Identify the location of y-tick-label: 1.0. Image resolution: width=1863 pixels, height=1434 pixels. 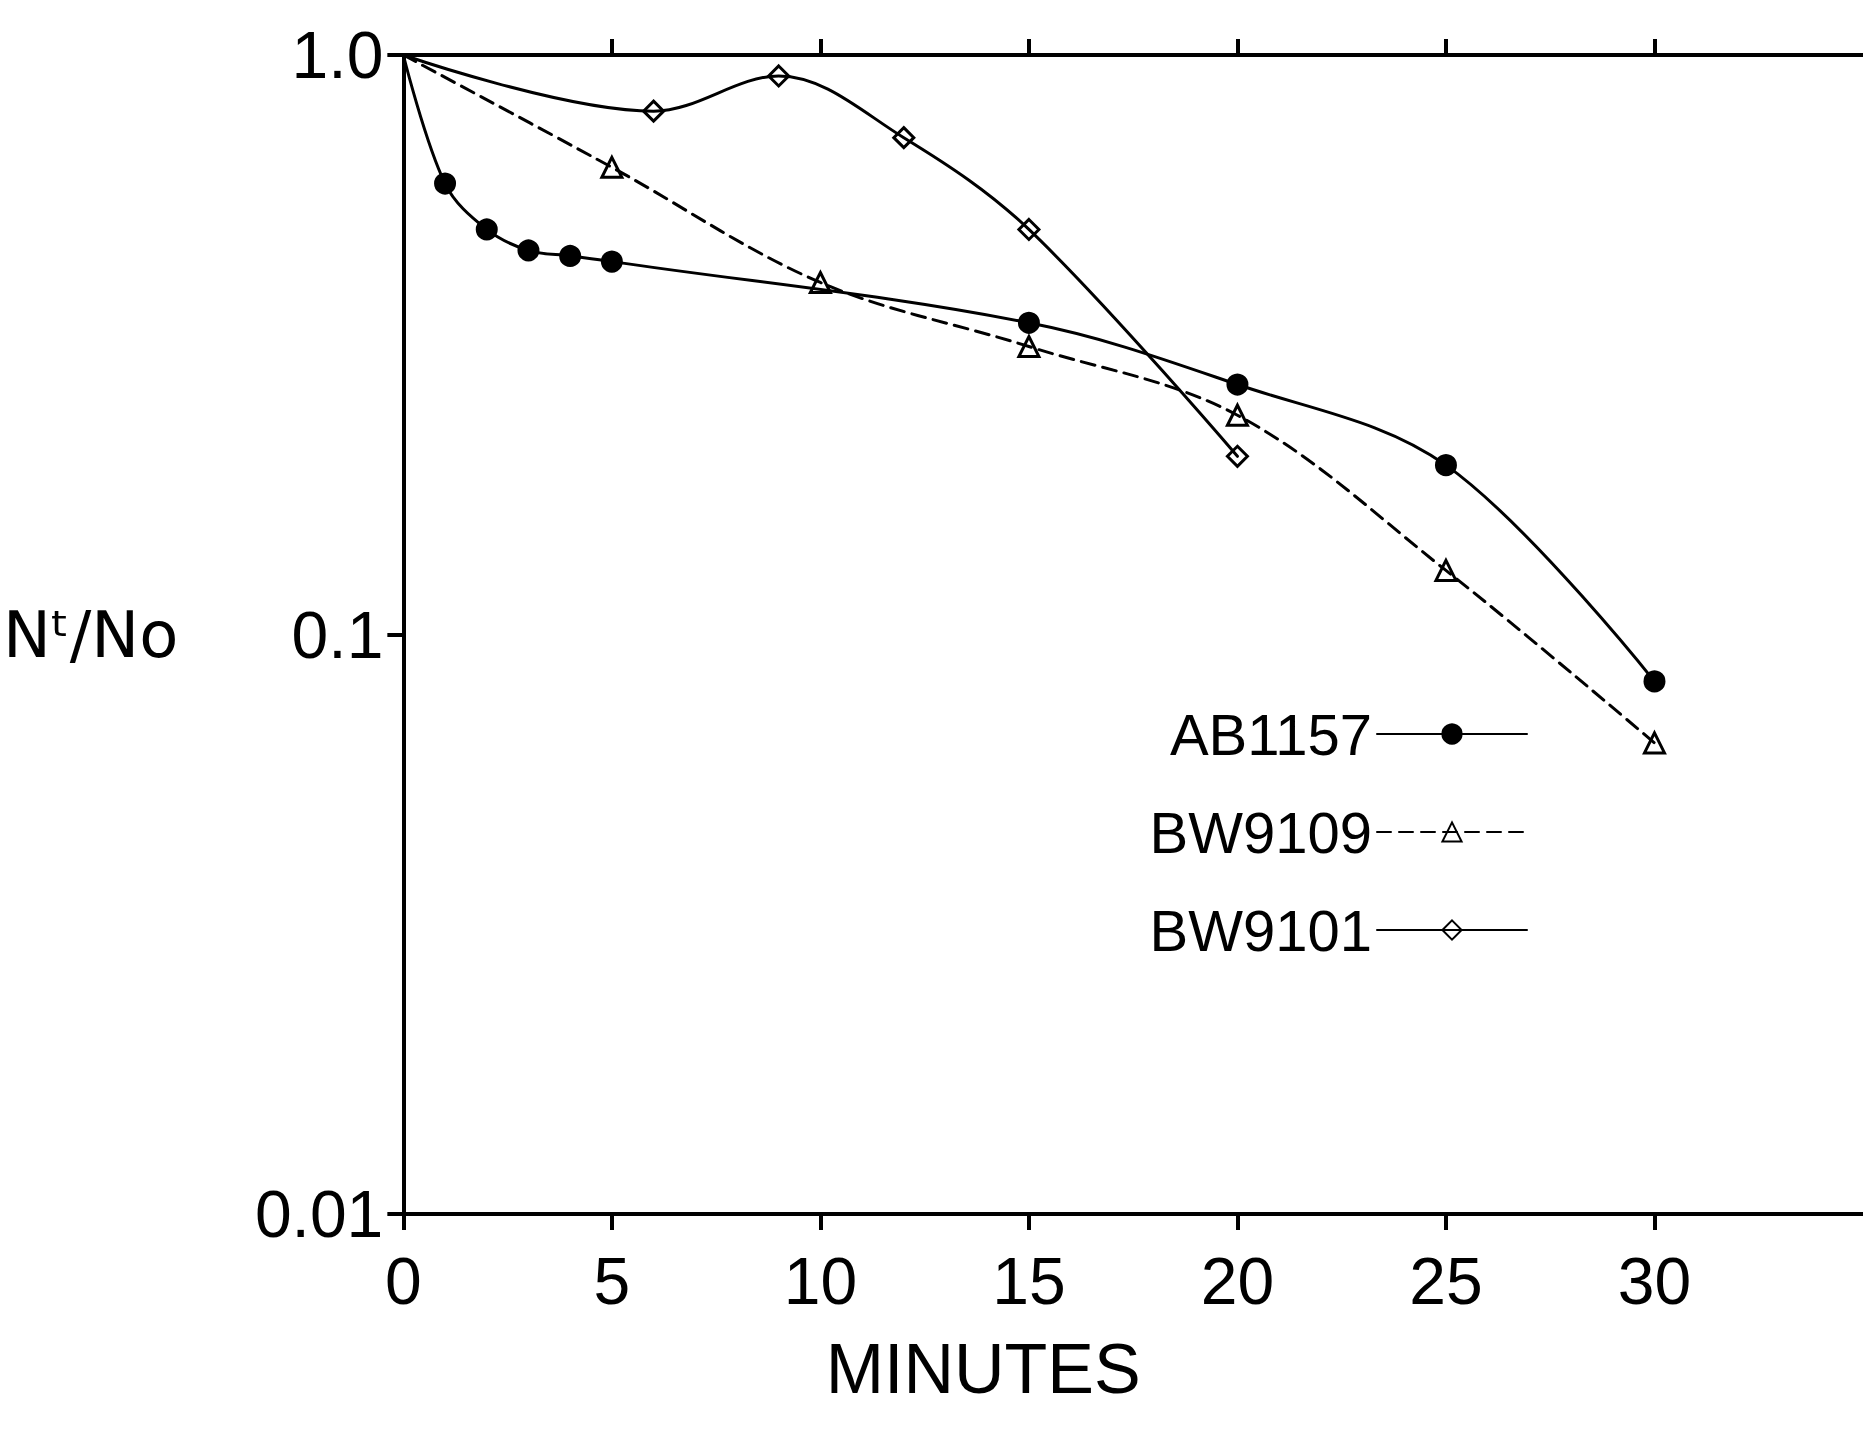
(337, 55).